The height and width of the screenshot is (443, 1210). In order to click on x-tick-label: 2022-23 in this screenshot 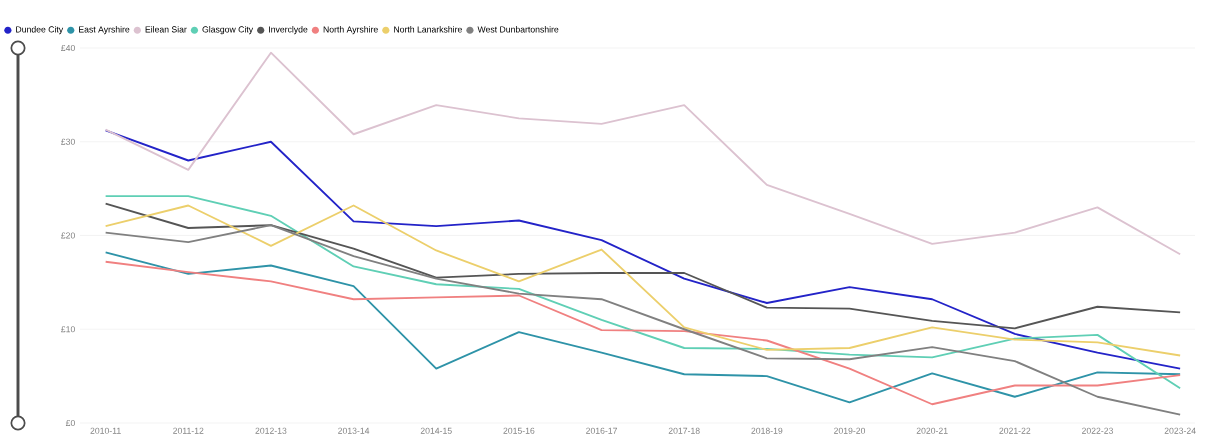, I will do `click(1097, 430)`.